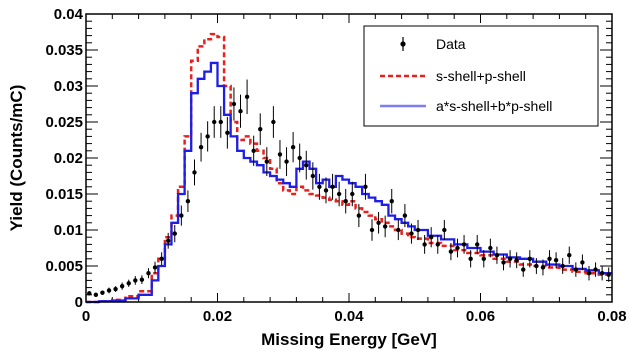 This screenshot has height=356, width=628. I want to click on legend-entry-s-p-shell: s-shell+p-shell, so click(453, 76).